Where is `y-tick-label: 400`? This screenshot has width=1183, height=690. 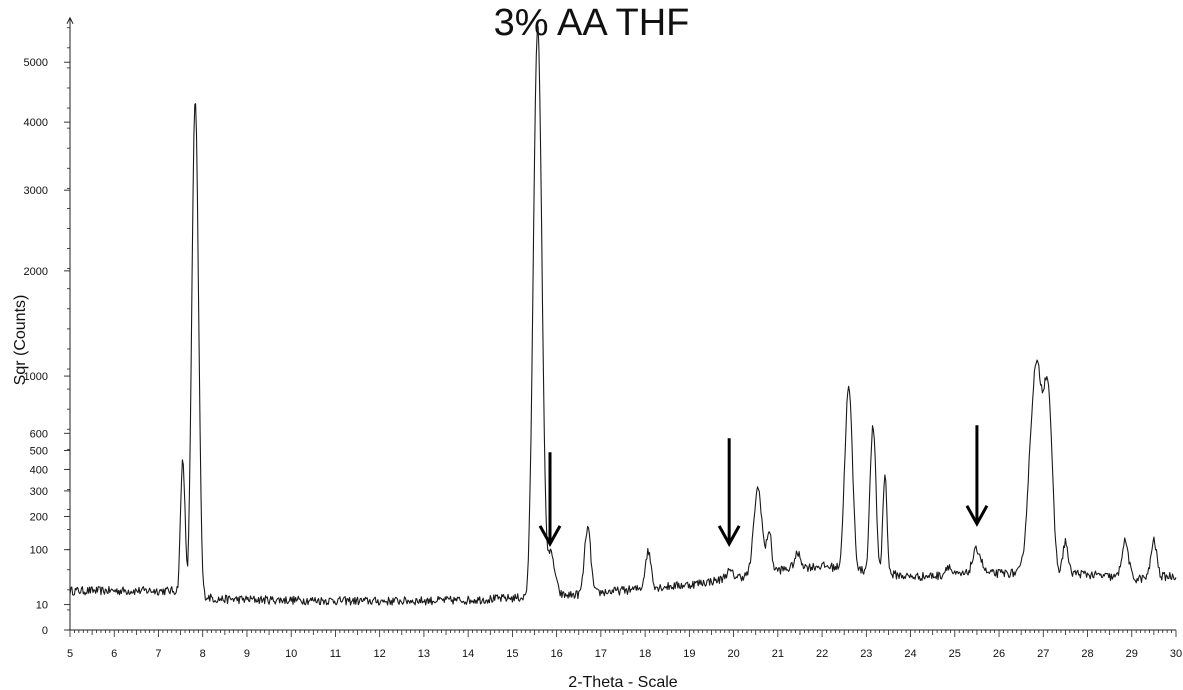
y-tick-label: 400 is located at coordinates (39, 470).